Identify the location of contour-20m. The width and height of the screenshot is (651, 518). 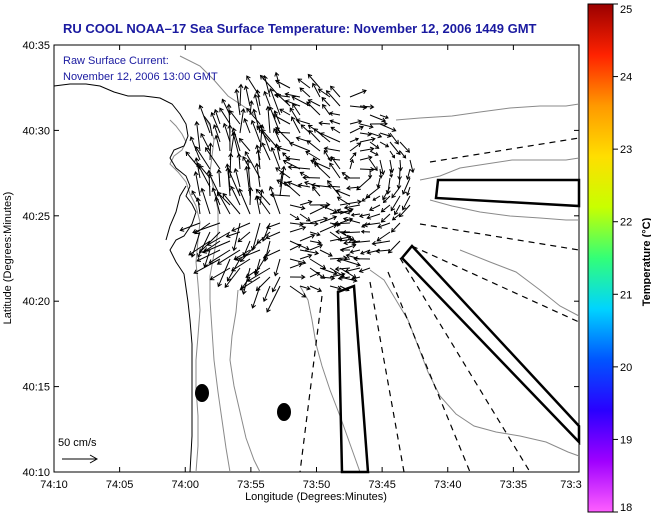
(245, 381).